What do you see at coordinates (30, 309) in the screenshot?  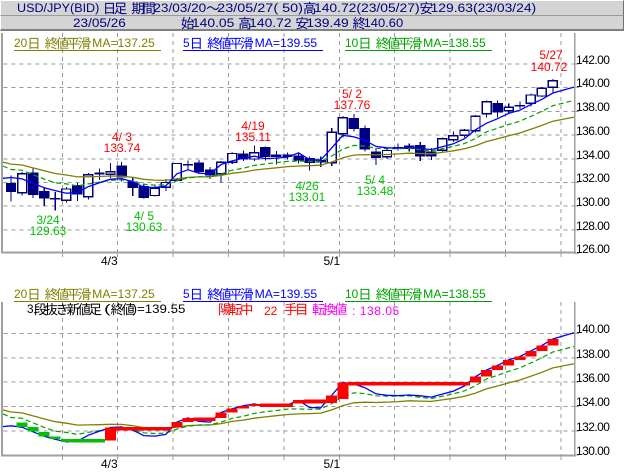 I see `svg-text: 3` at bounding box center [30, 309].